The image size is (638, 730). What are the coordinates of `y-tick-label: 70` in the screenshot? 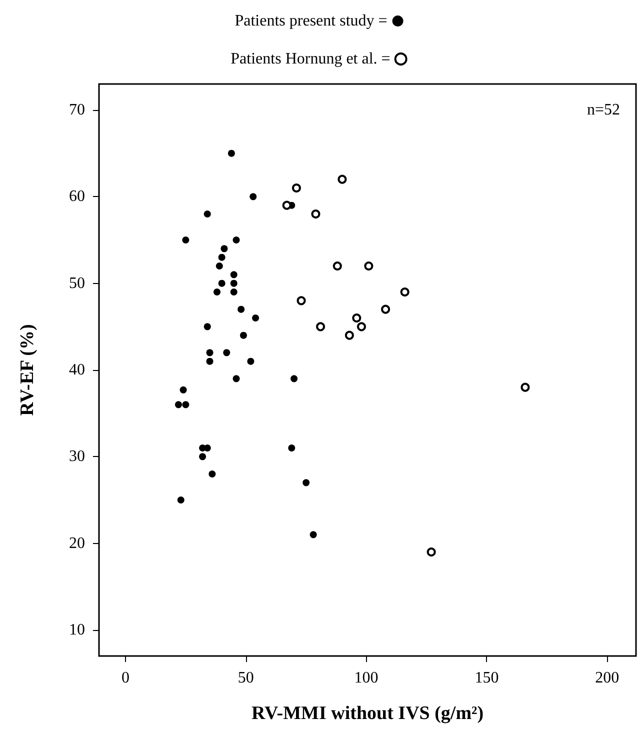 It's located at (77, 110).